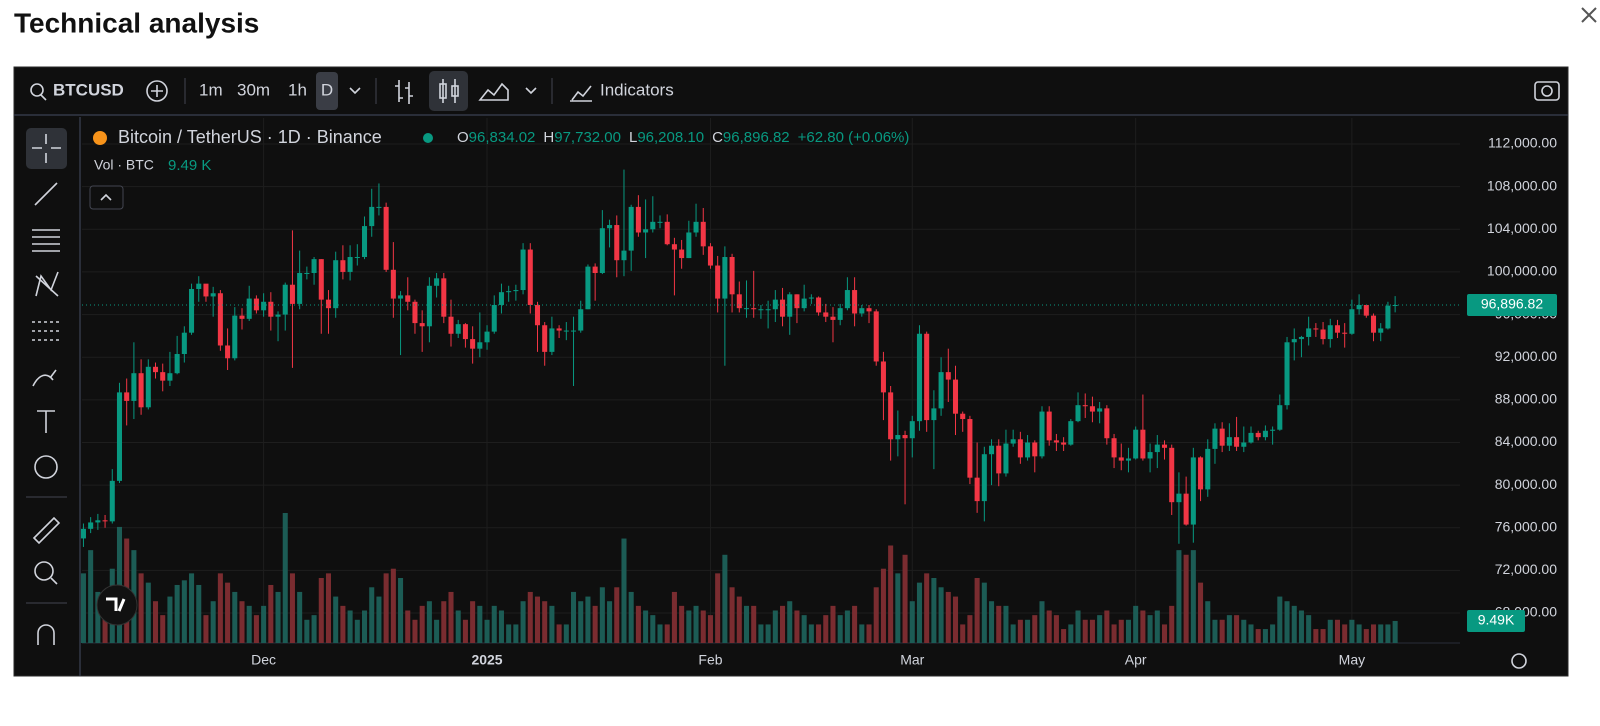 This screenshot has width=1600, height=726. Describe the element at coordinates (327, 89) in the screenshot. I see `interval: D` at that location.